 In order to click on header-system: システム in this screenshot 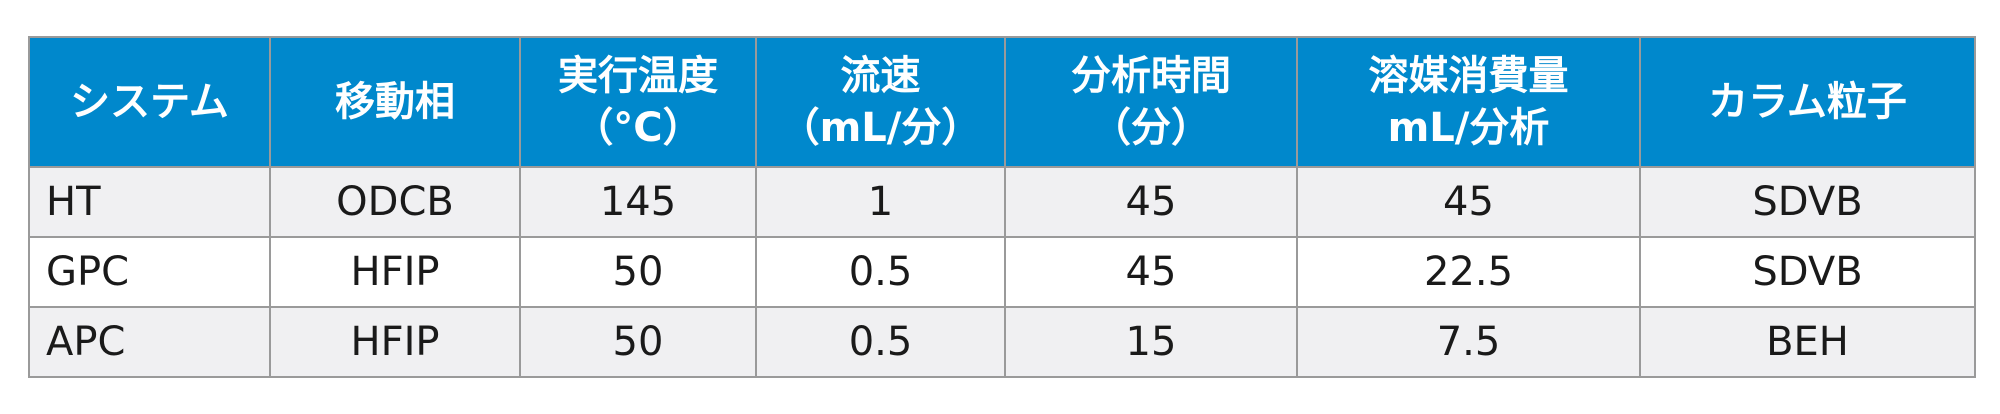, I will do `click(149, 102)`.